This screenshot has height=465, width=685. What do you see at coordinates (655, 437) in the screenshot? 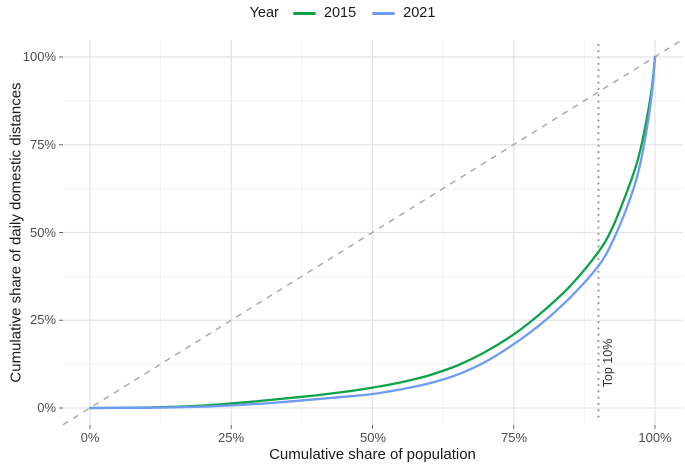
I see `x-tick-100: 100%` at bounding box center [655, 437].